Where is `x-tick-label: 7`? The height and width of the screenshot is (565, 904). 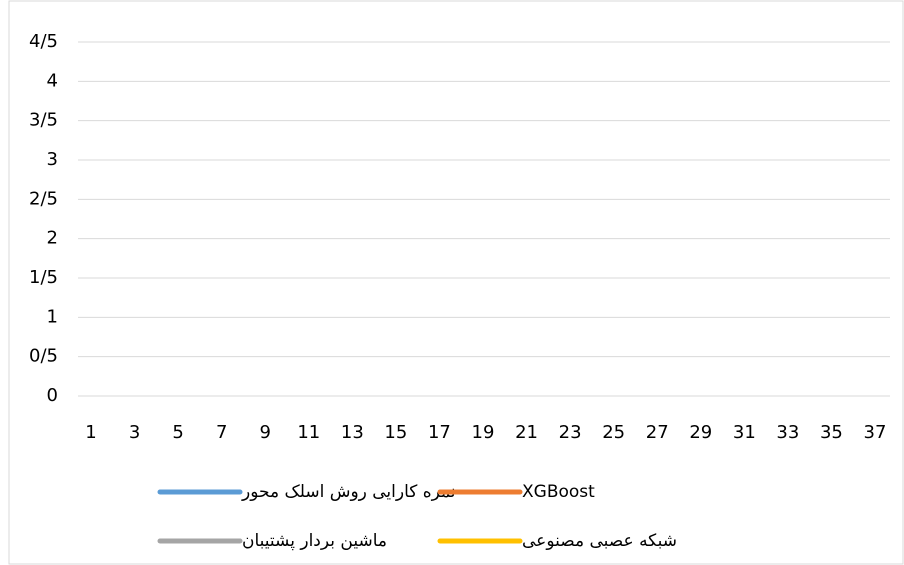 x-tick-label: 7 is located at coordinates (221, 432).